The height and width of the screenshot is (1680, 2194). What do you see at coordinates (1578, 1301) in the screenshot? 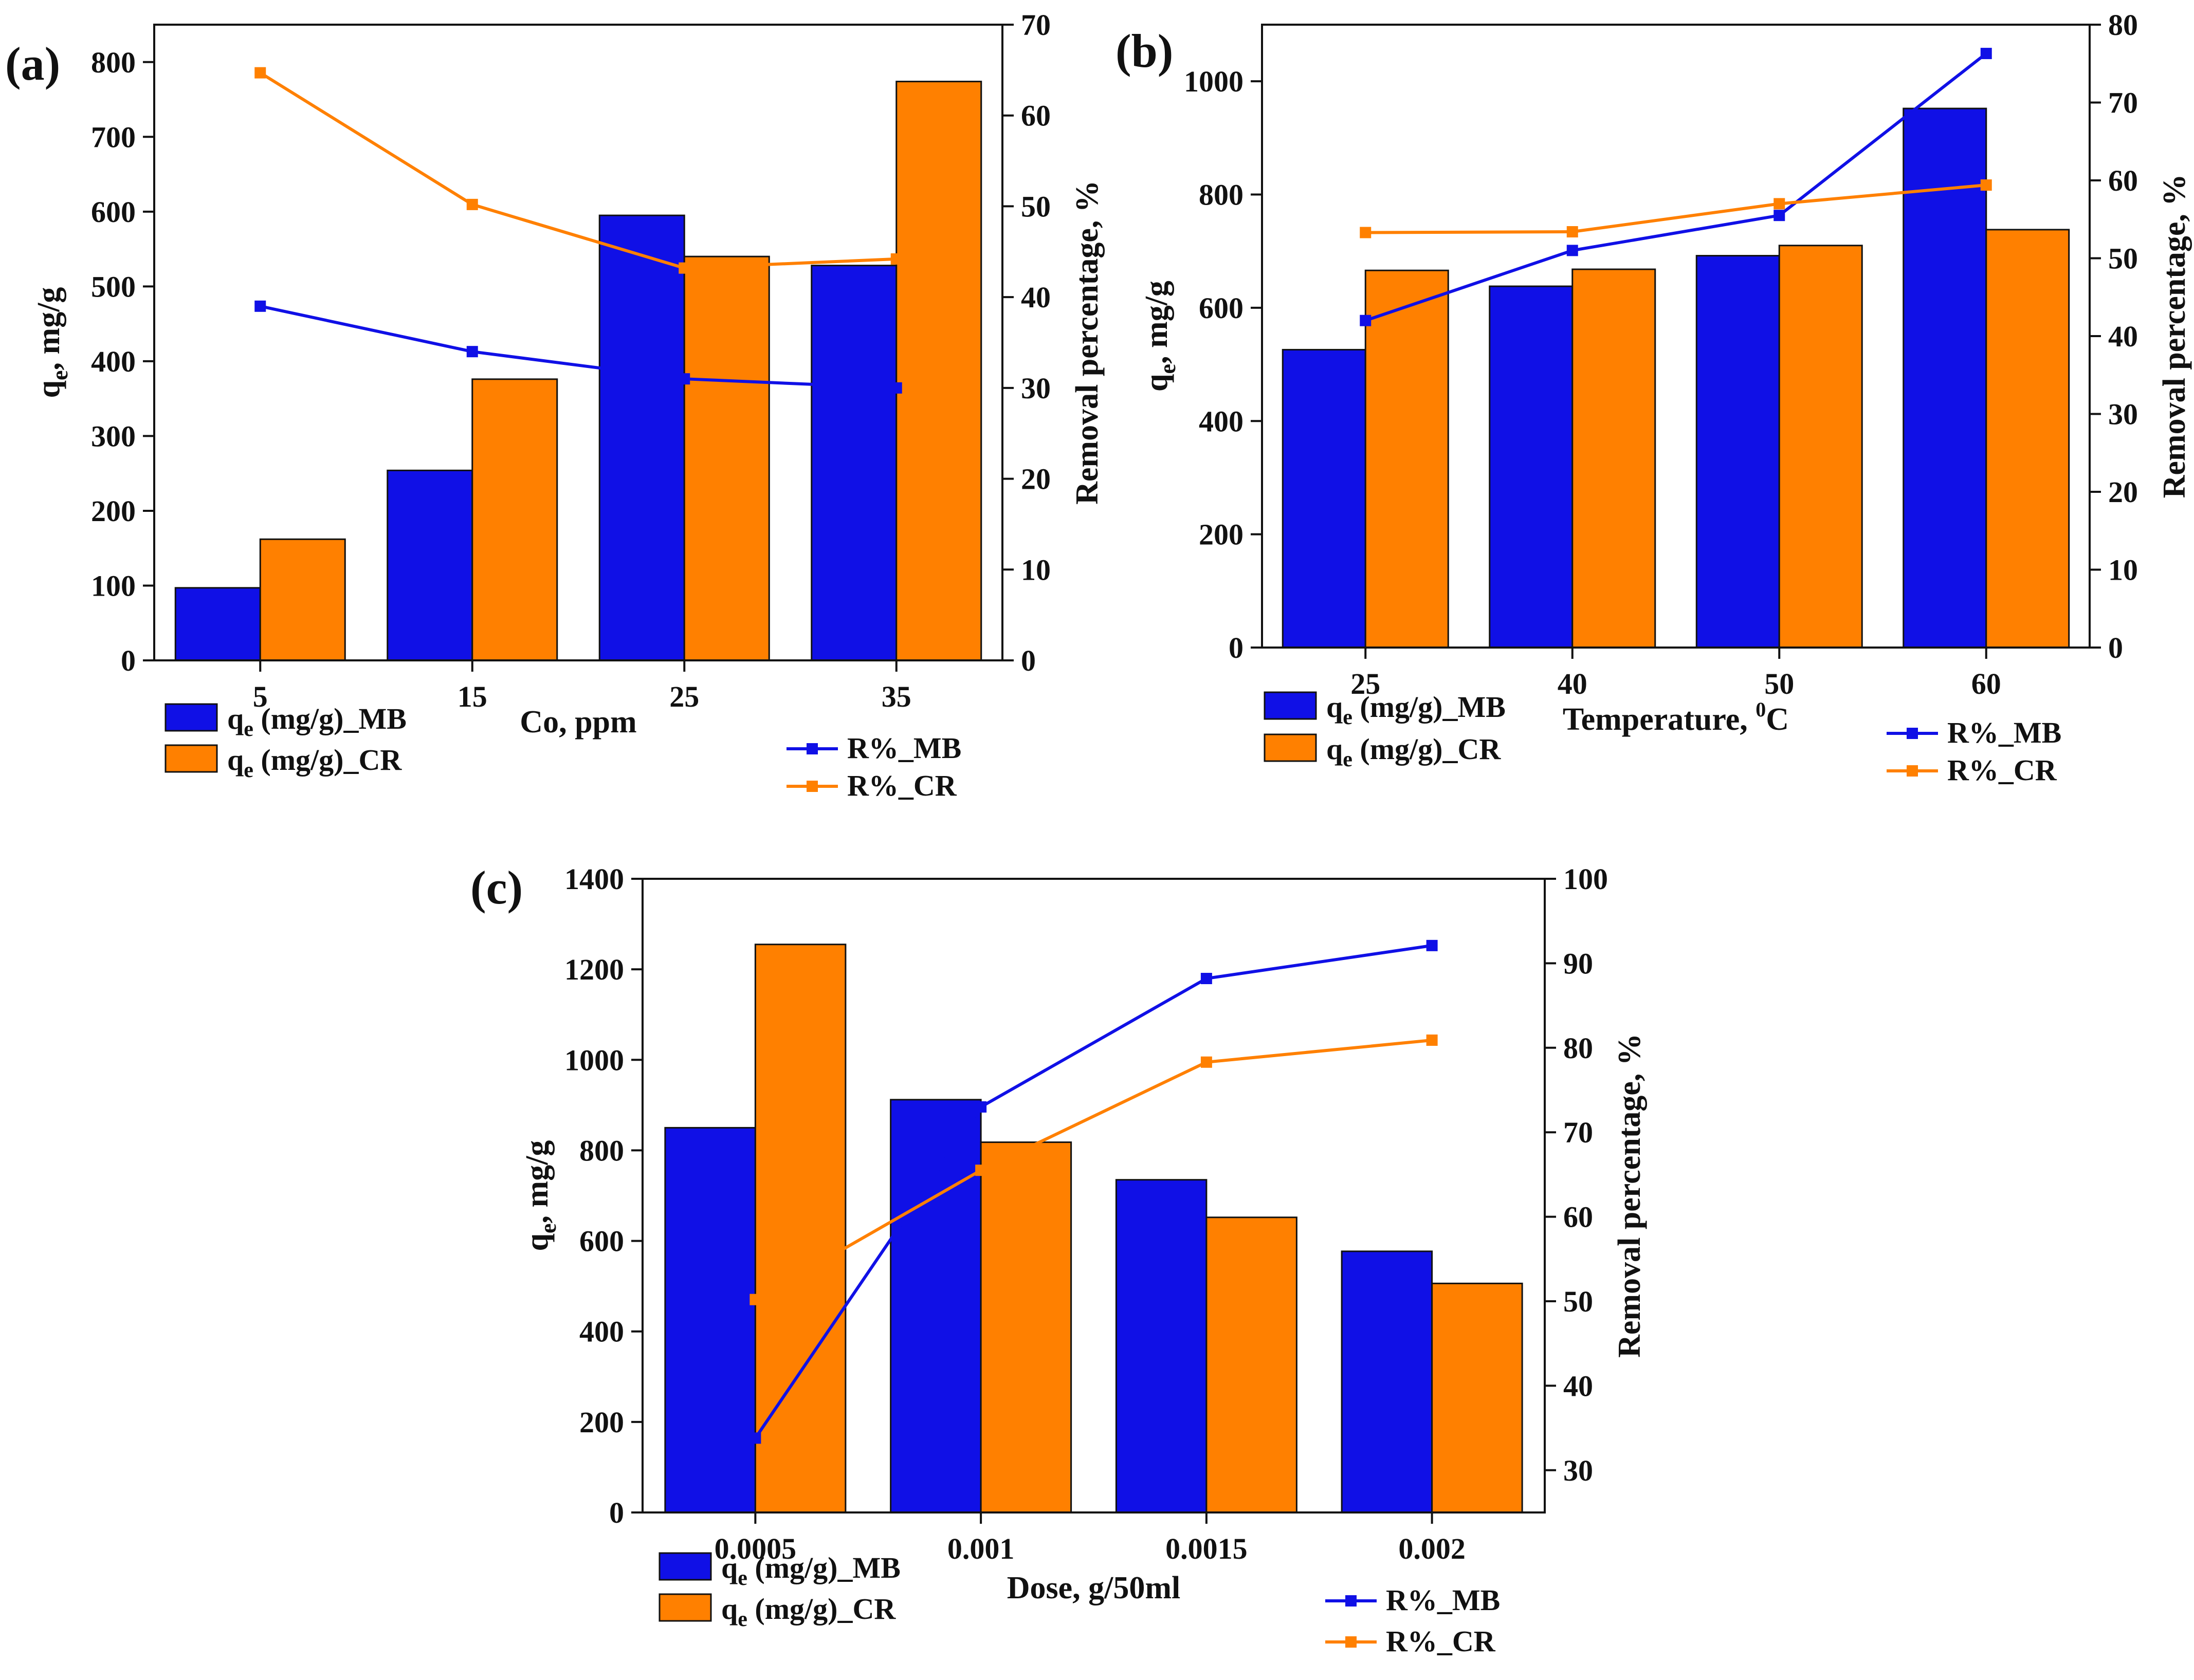
I see `y2-tick-label: 50` at bounding box center [1578, 1301].